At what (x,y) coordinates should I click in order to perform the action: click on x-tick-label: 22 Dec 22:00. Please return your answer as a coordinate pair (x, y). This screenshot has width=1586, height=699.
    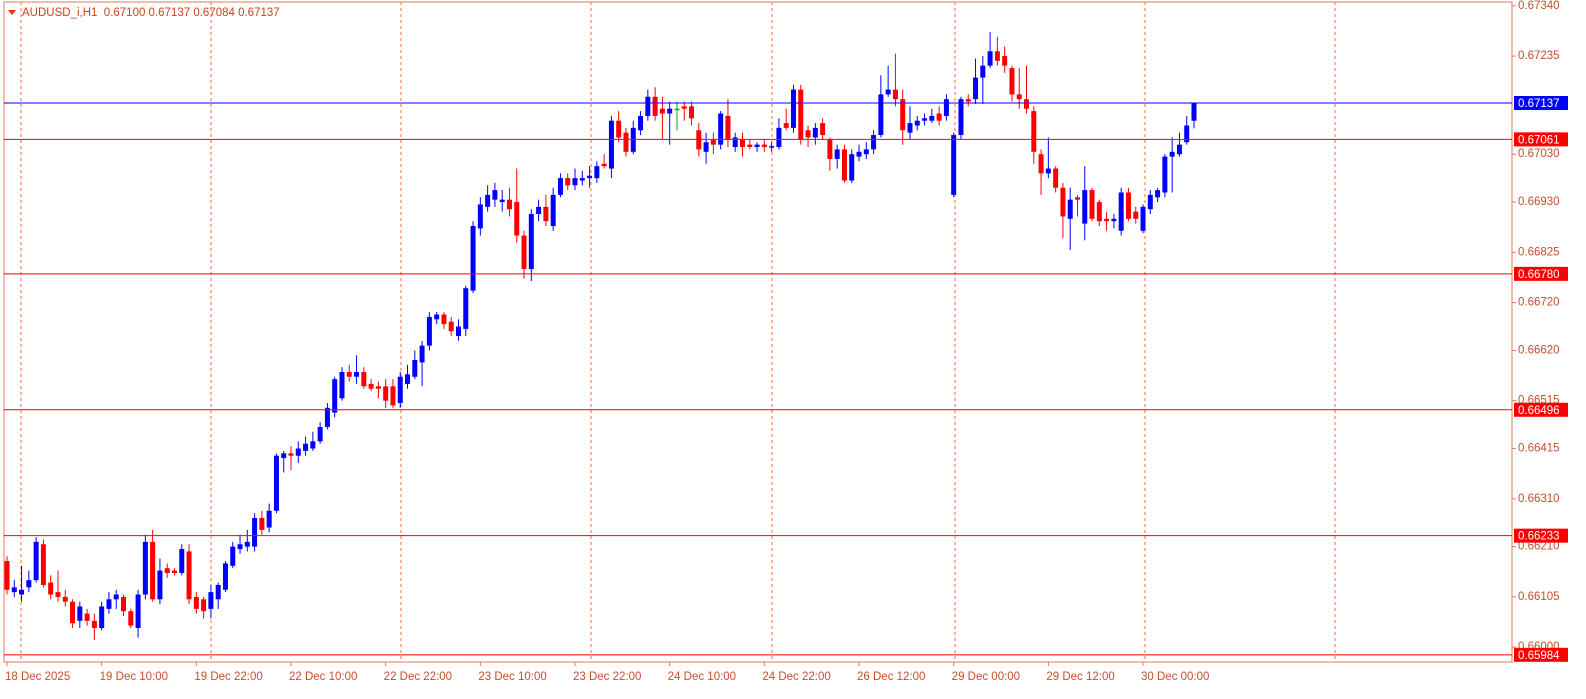
    Looking at the image, I should click on (418, 677).